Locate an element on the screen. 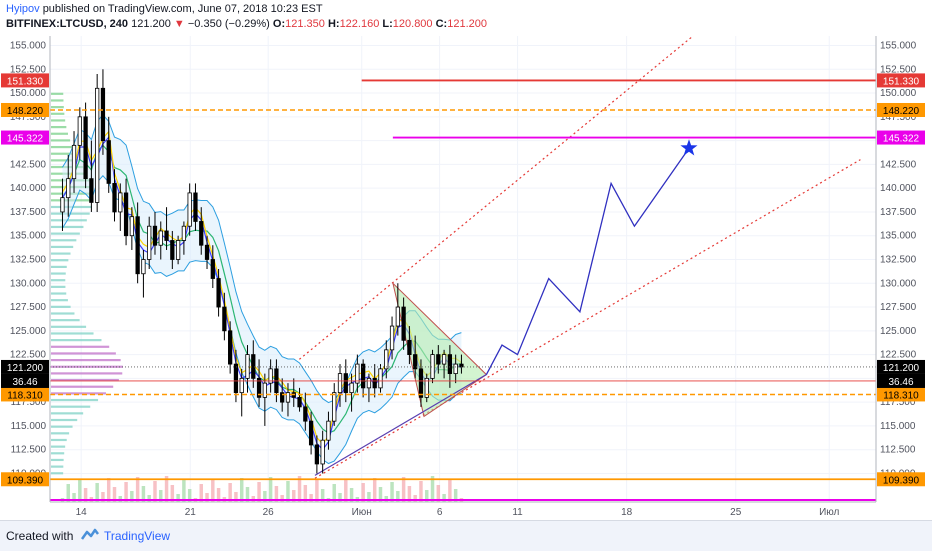 The image size is (932, 551). y-tick-label-left: 117.500 is located at coordinates (29, 402).